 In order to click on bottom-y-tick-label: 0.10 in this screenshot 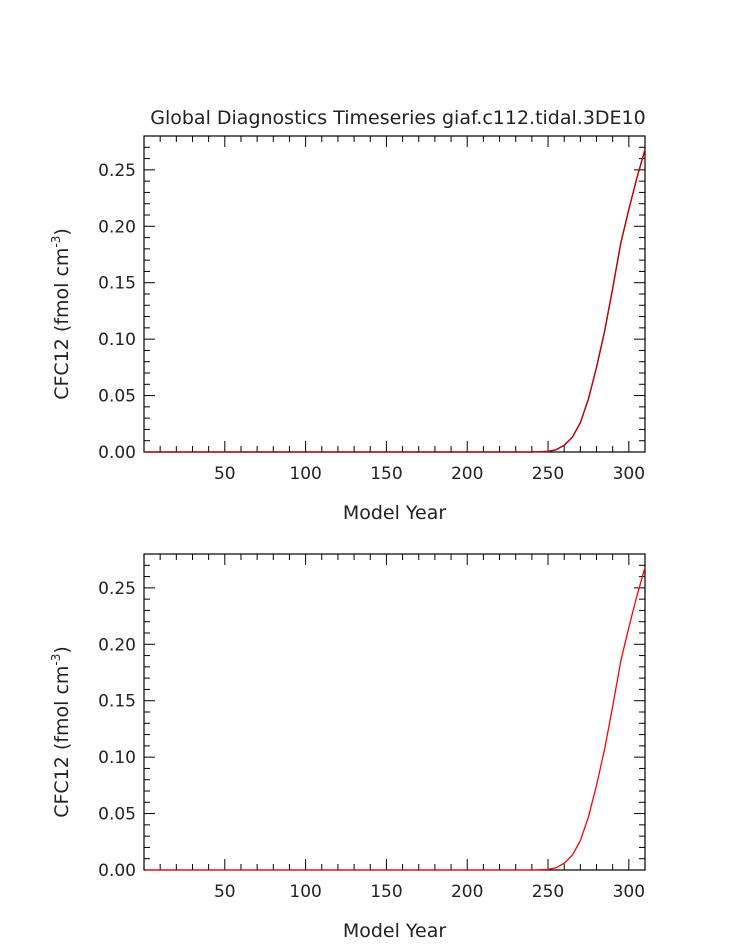, I will do `click(117, 758)`.